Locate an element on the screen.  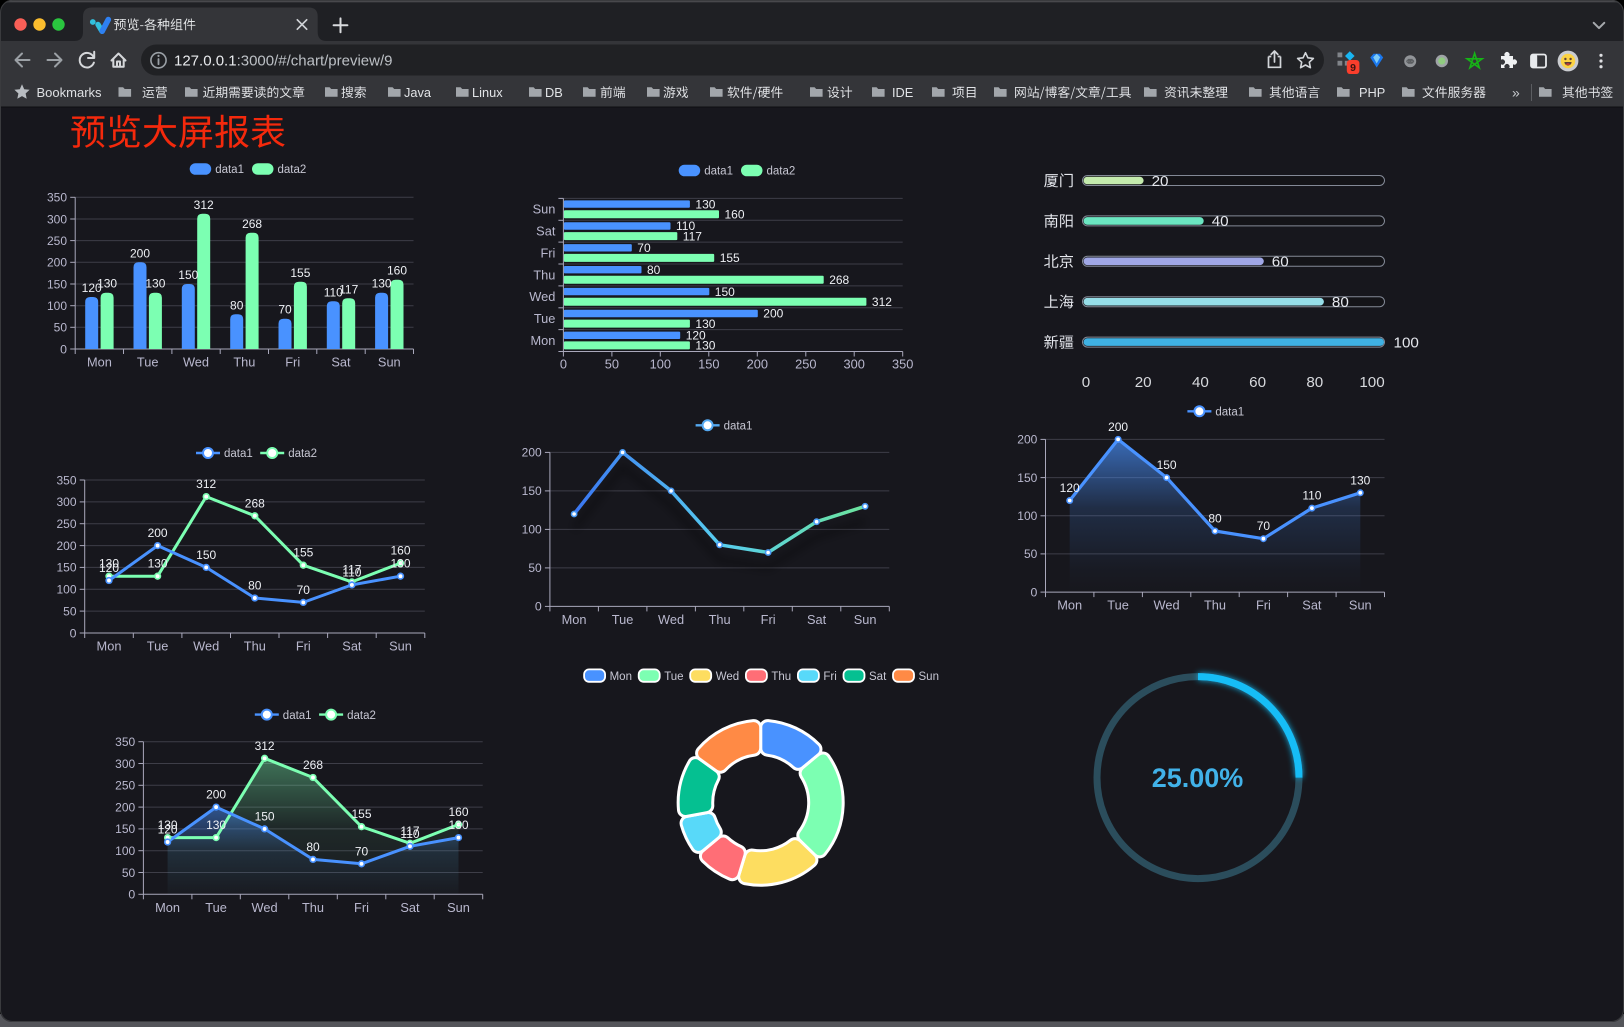
svg-text: Bookmarks is located at coordinates (70, 92).